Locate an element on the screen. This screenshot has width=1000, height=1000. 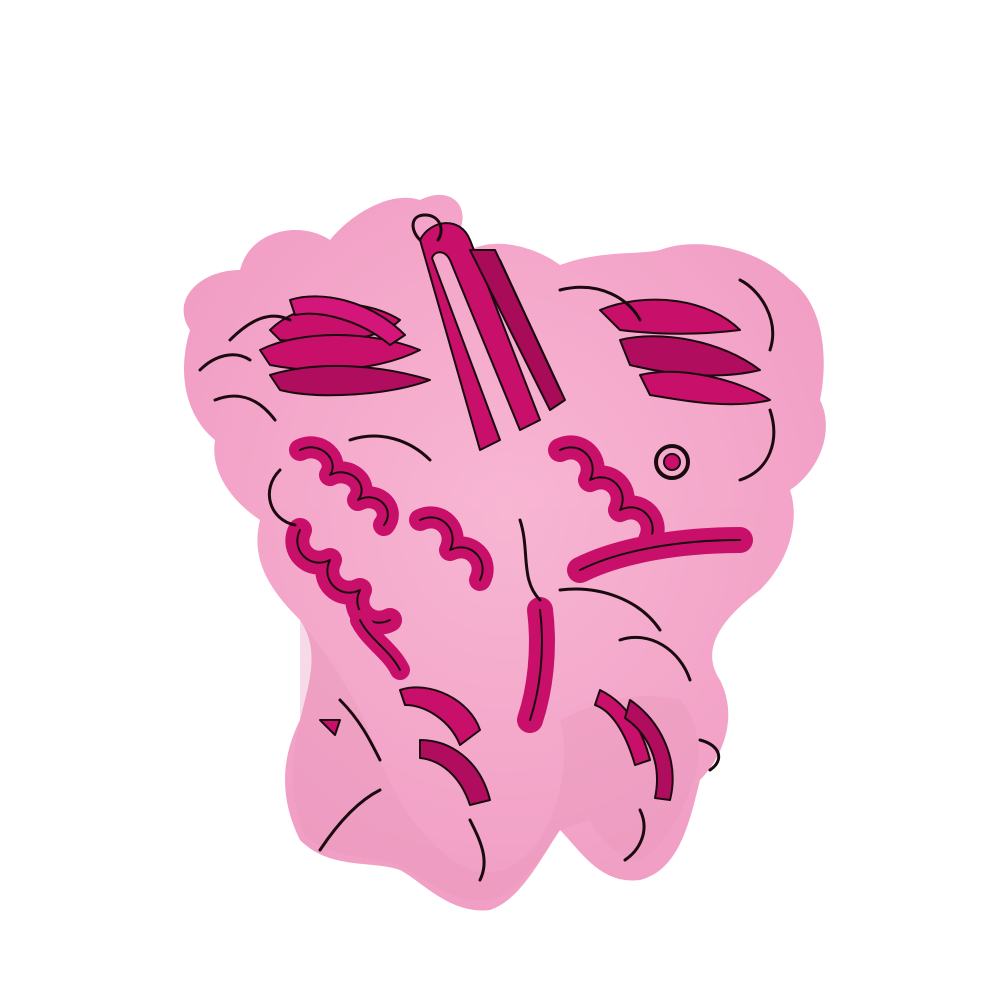
beta-sheet-right is located at coordinates (667, 380).